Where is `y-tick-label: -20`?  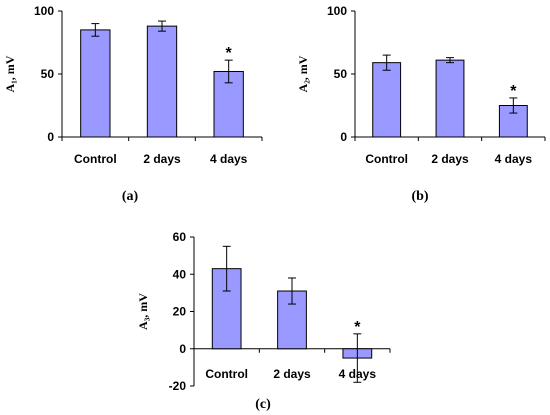 y-tick-label: -20 is located at coordinates (178, 386).